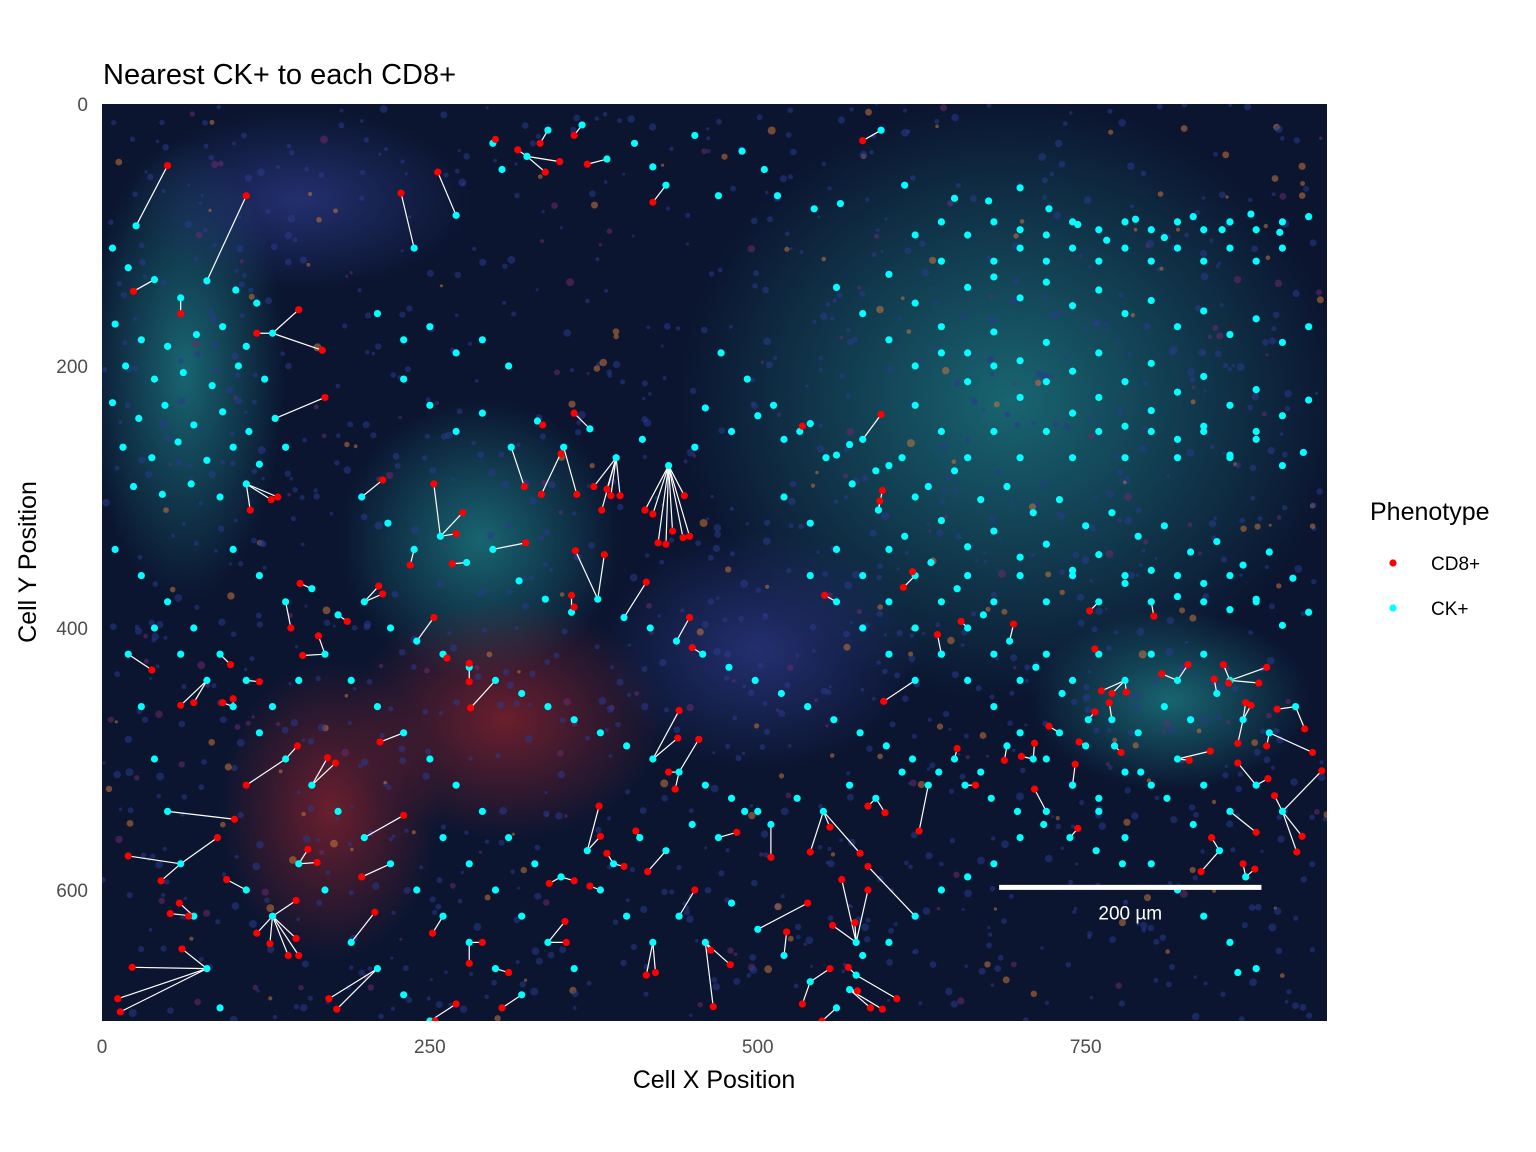 This screenshot has height=1152, width=1536. I want to click on tissue-region, so click(300, 200).